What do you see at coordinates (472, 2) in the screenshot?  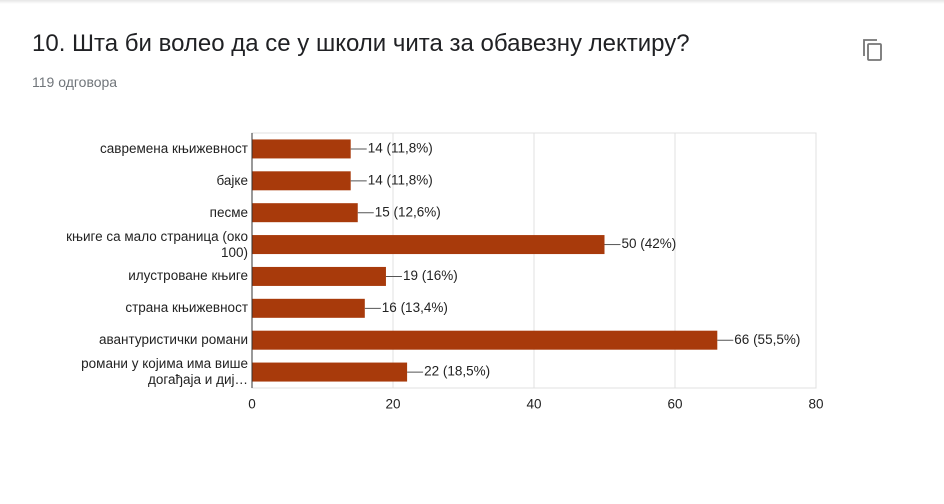 I see `top-shadow` at bounding box center [472, 2].